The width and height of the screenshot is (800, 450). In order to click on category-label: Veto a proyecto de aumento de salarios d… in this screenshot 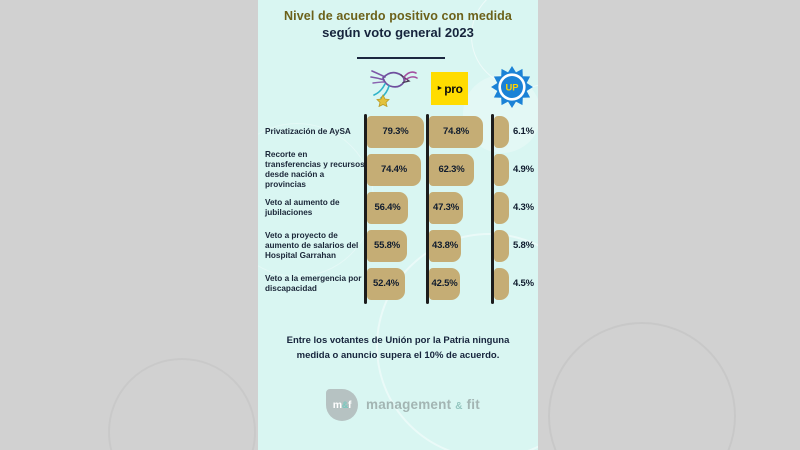, I will do `click(312, 245)`.